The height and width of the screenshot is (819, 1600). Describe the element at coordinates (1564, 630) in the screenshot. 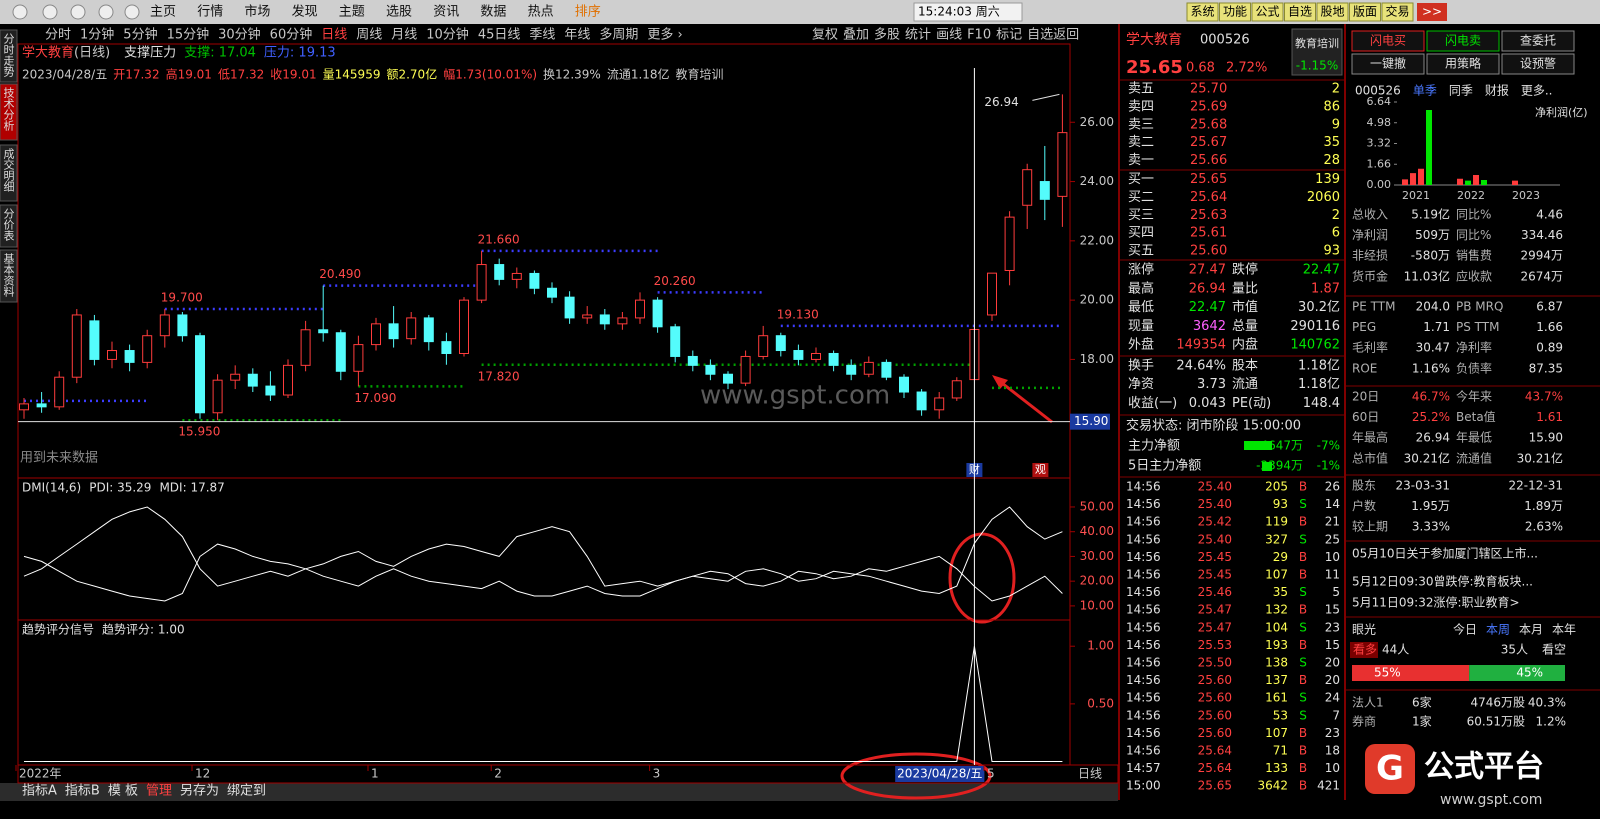

I see `view-tab: 本年` at that location.